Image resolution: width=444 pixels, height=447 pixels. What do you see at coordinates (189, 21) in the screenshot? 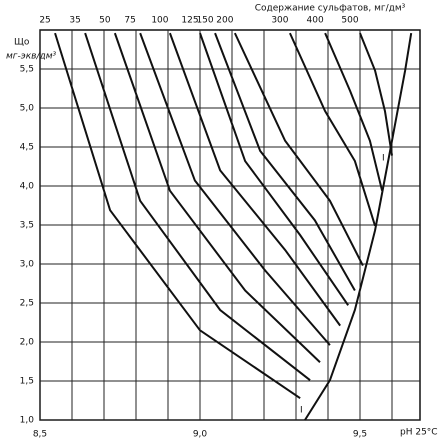
I see `curve-label: 125` at bounding box center [189, 21].